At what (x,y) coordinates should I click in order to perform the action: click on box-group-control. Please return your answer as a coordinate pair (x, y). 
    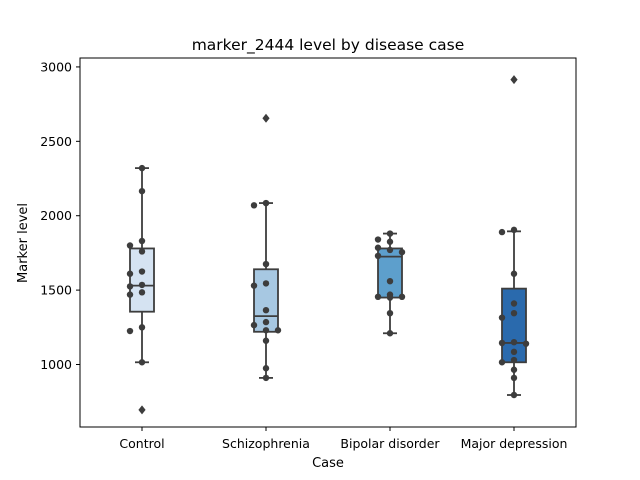
    Looking at the image, I should click on (140, 289).